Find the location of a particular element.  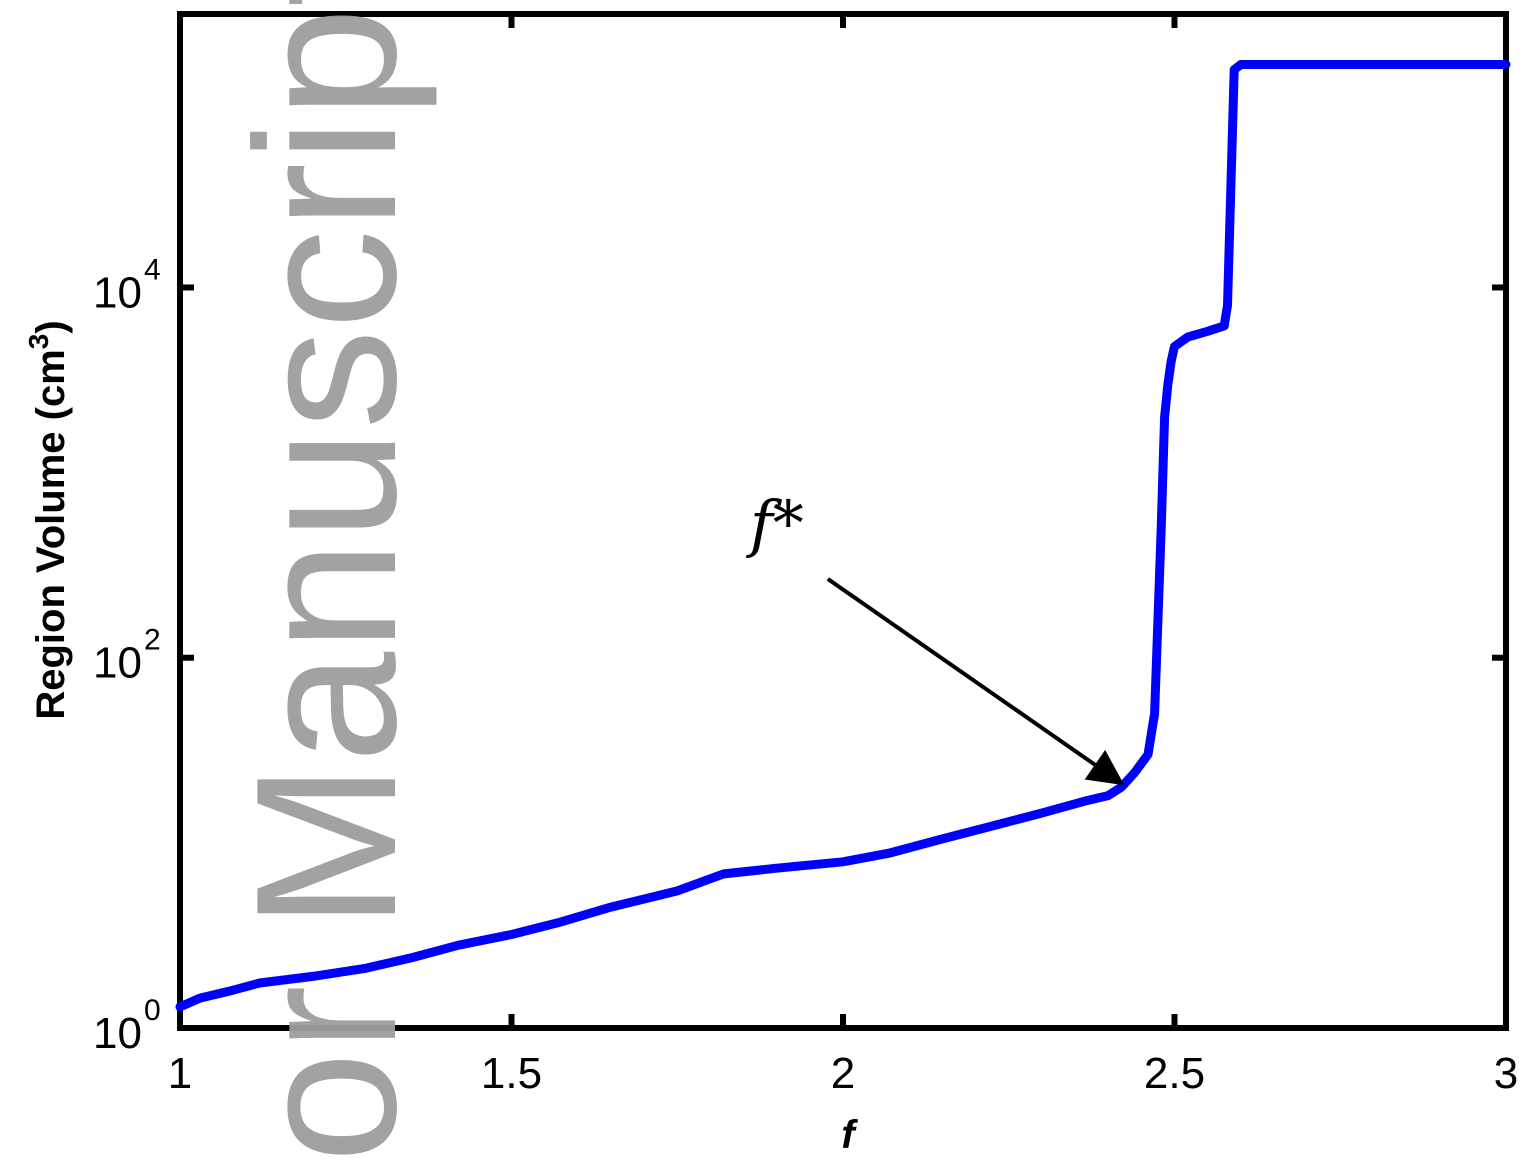

y-tick-label-exp-0: 0 is located at coordinates (152, 1010).